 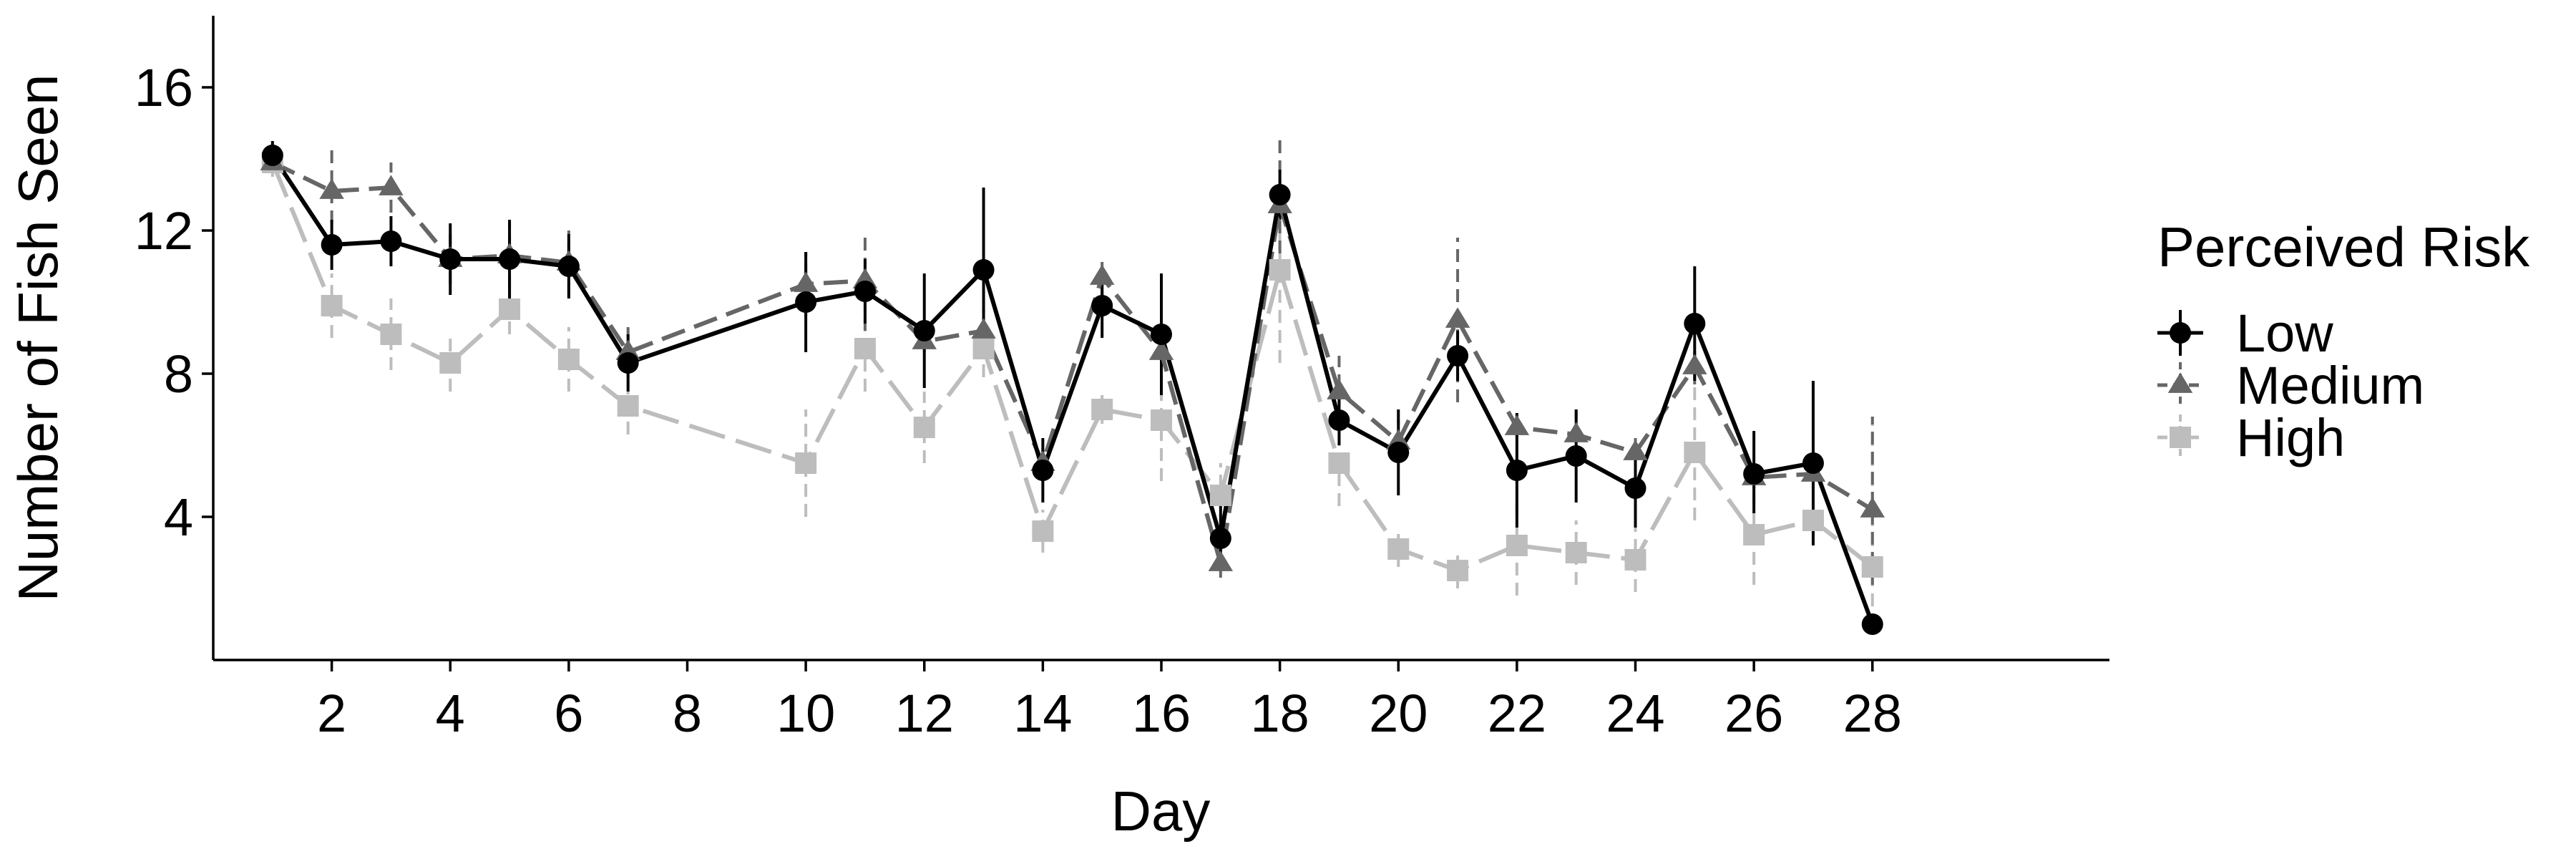 I want to click on y-tick-label: 16, so click(x=164, y=87).